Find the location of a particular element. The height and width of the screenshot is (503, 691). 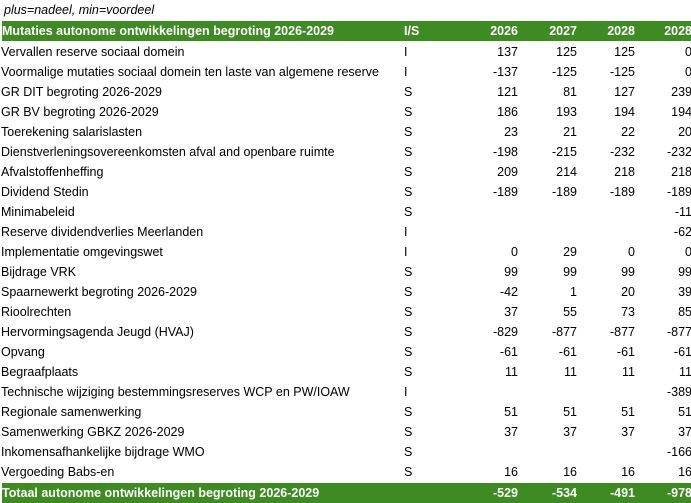

row-value: 121 is located at coordinates (487, 92).